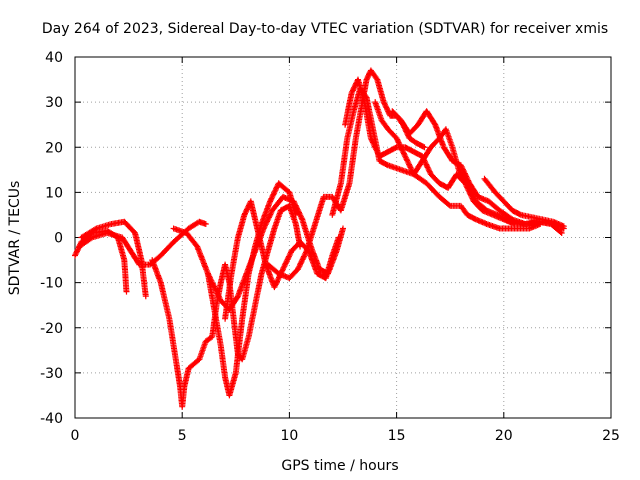 The width and height of the screenshot is (640, 480). Describe the element at coordinates (75, 436) in the screenshot. I see `x-tick-label: 0` at that location.